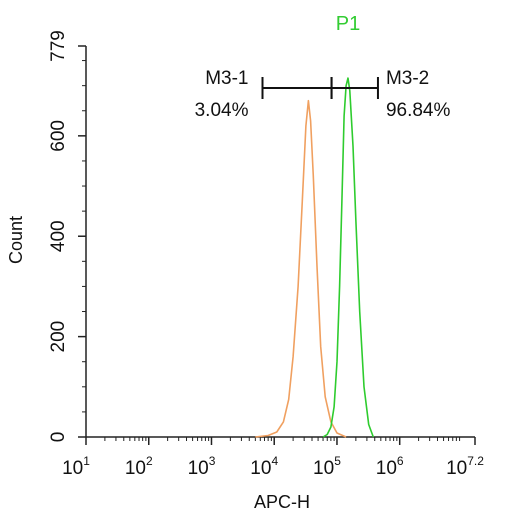  Describe the element at coordinates (282, 502) in the screenshot. I see `x-axis-title: APC-H` at that location.